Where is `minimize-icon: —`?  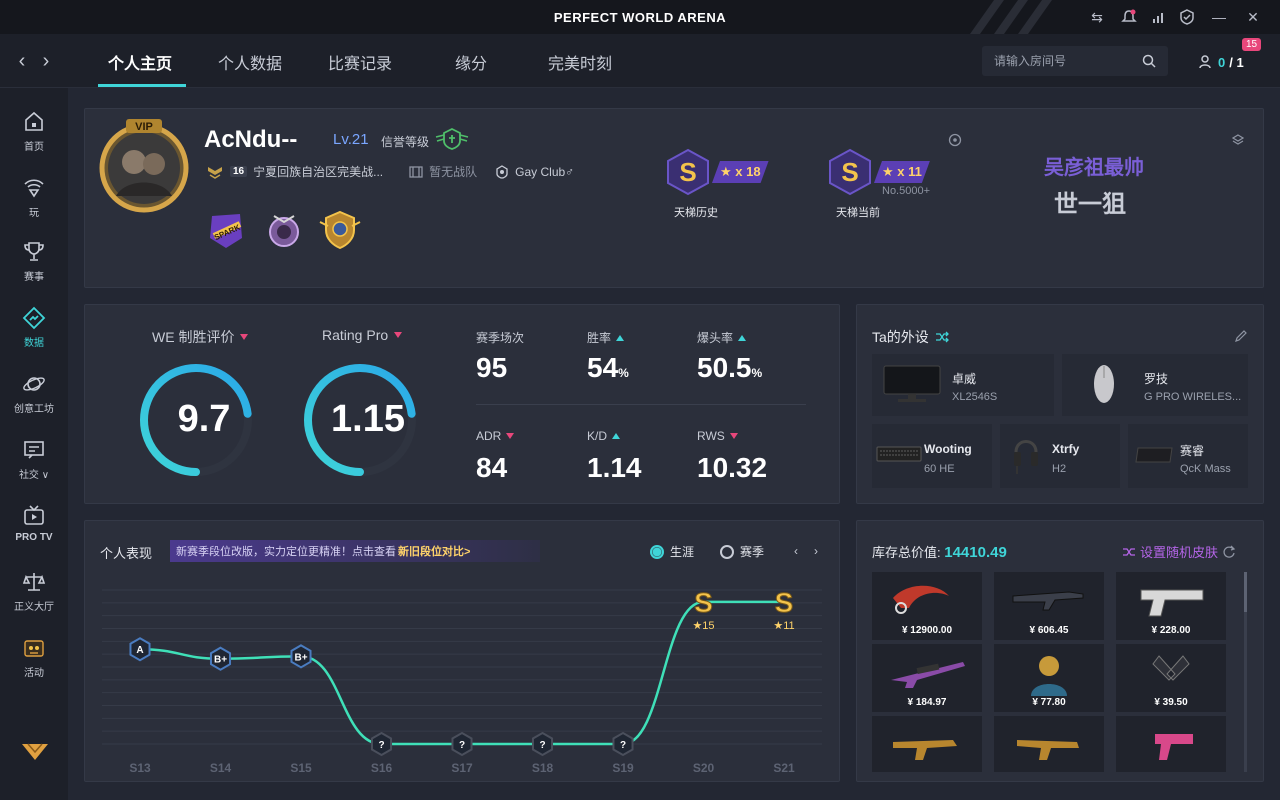 minimize-icon: — is located at coordinates (1219, 17).